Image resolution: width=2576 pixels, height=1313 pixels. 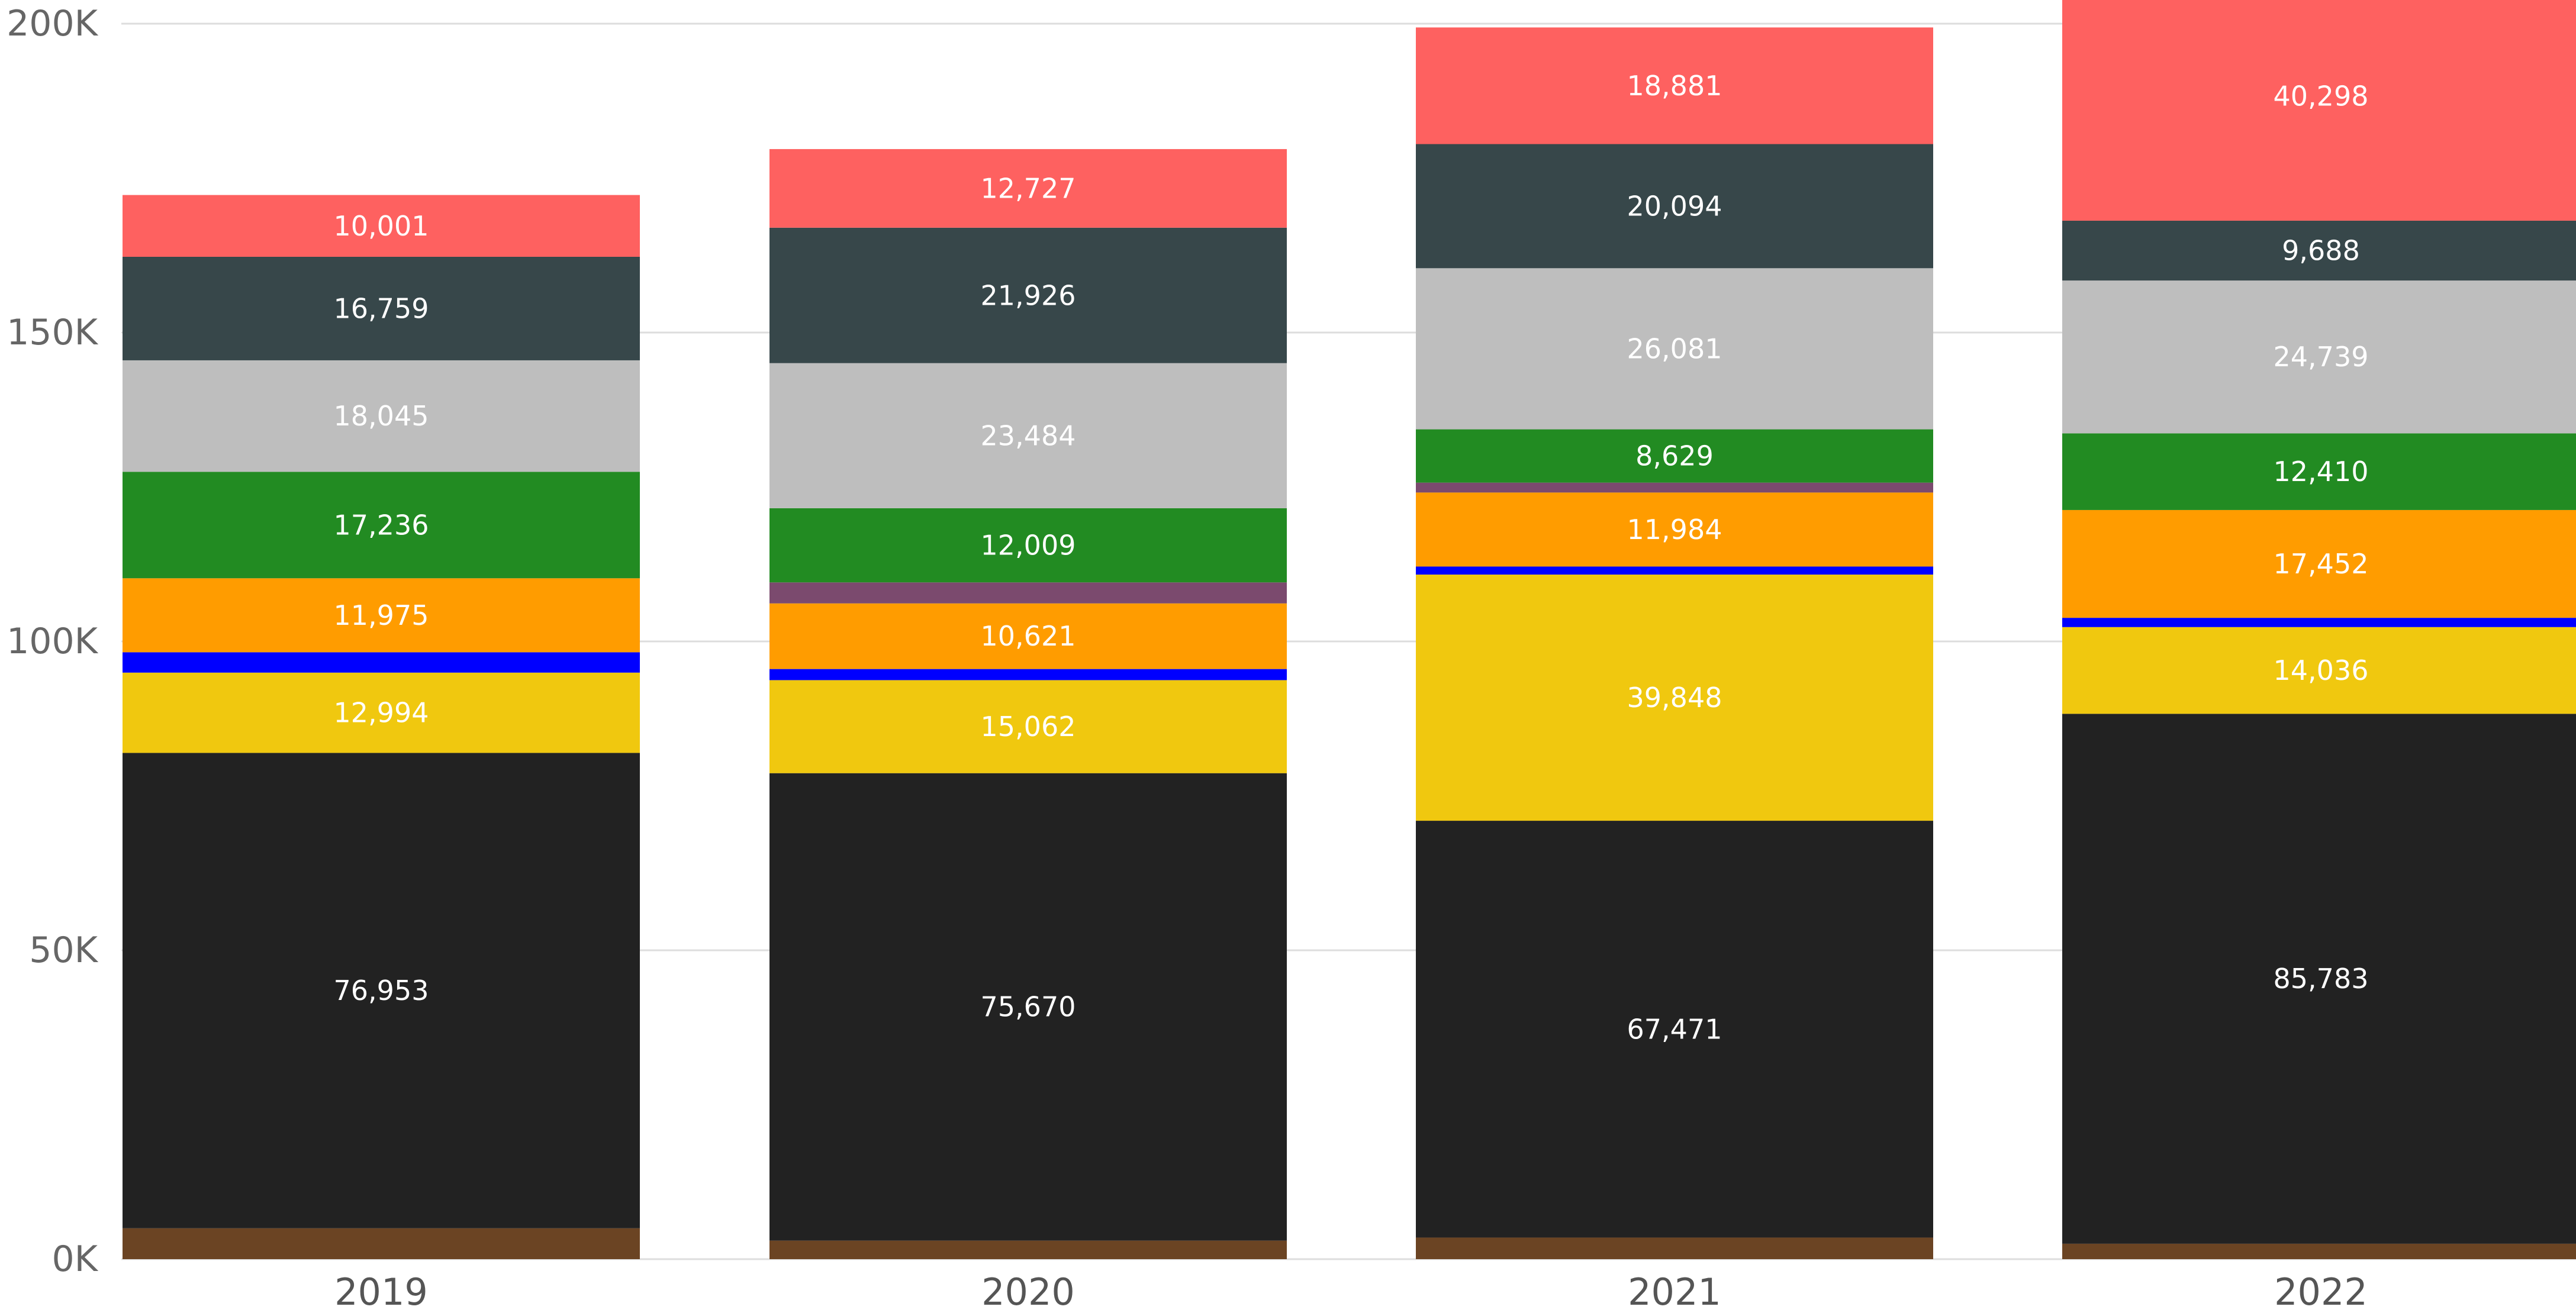 I want to click on data-label: 76,953, so click(x=382, y=990).